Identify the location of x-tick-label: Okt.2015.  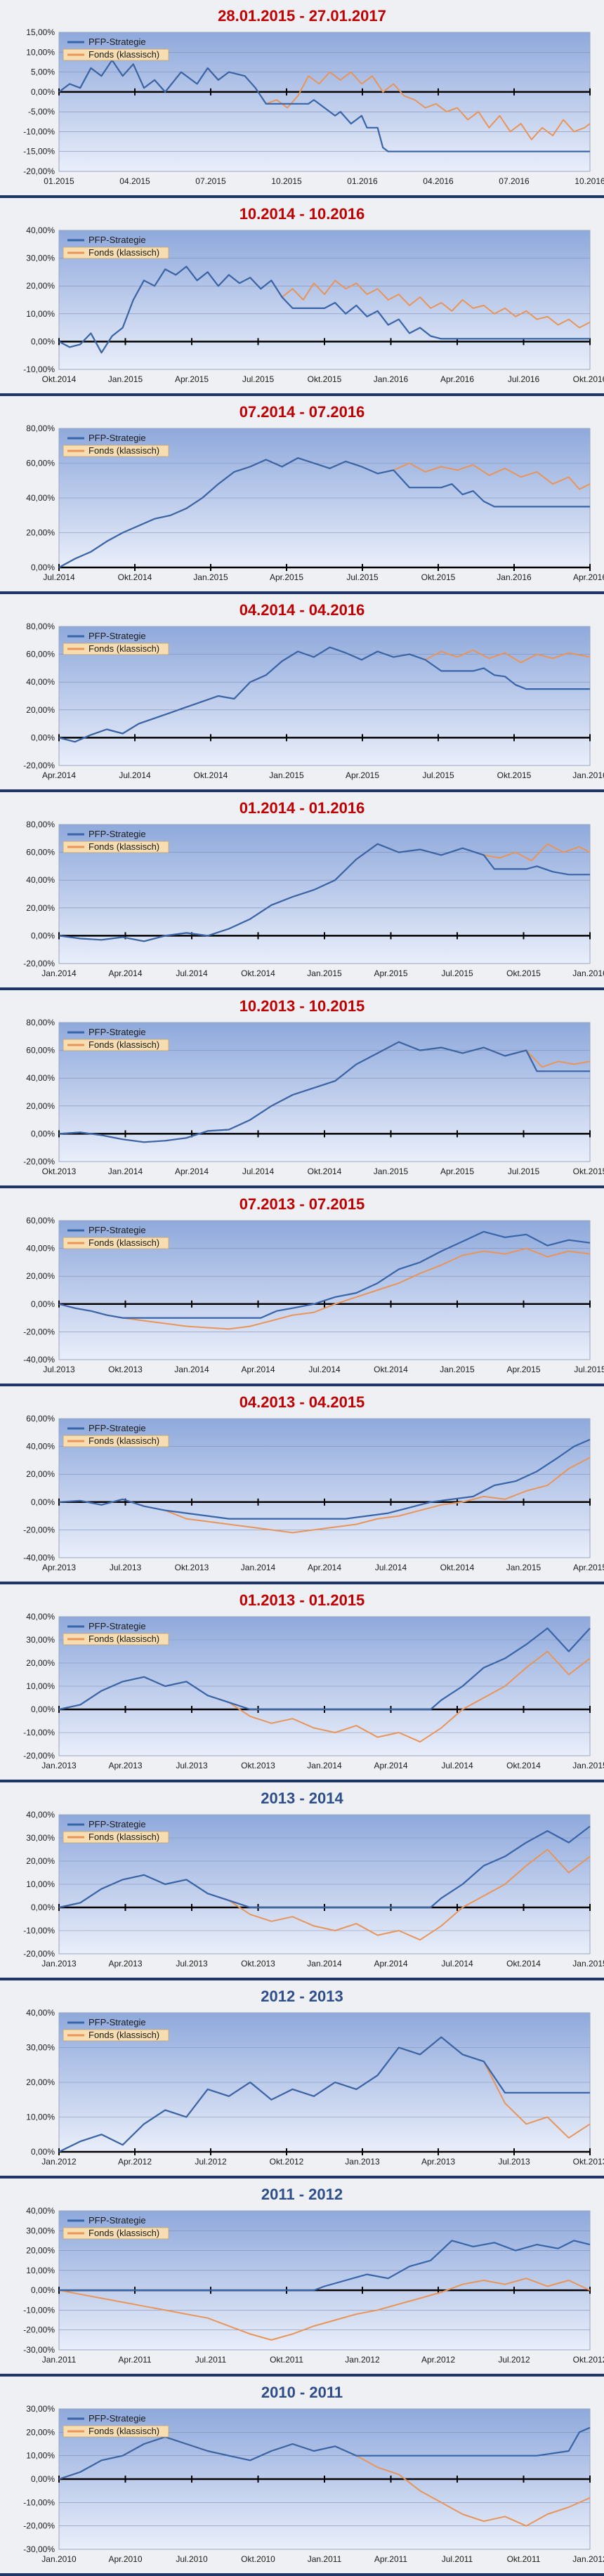
(588, 1171).